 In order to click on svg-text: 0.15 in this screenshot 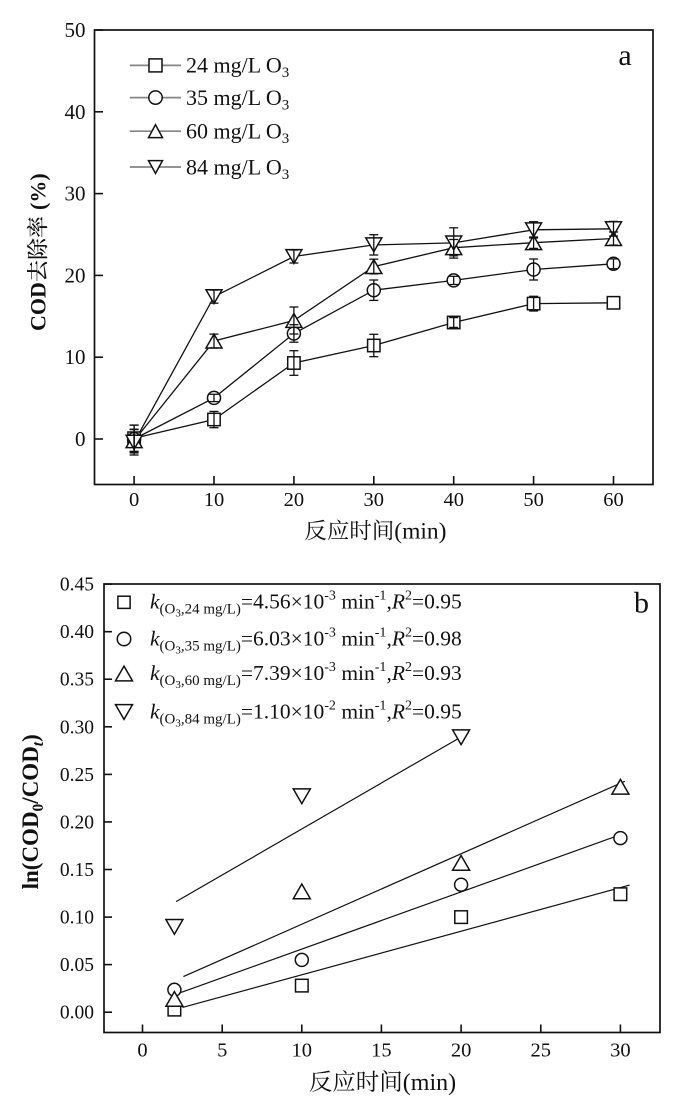, I will do `click(77, 870)`.